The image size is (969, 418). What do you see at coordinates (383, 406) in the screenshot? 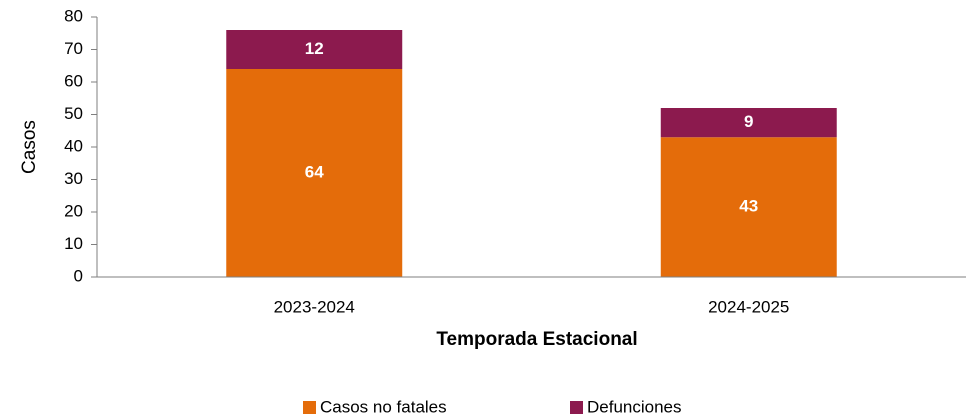
I see `legend-label: Casos no fatales` at bounding box center [383, 406].